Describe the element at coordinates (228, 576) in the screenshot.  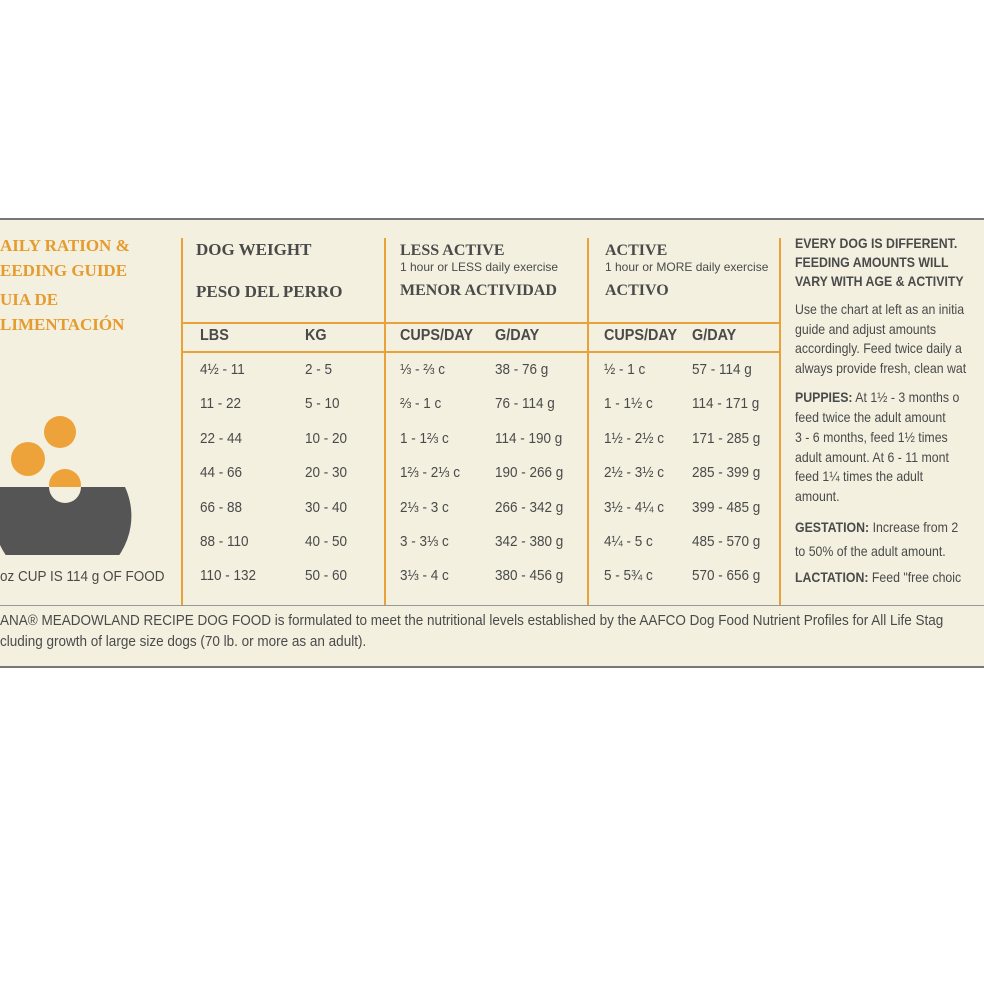
I see `table-cell: 110 - 132` at that location.